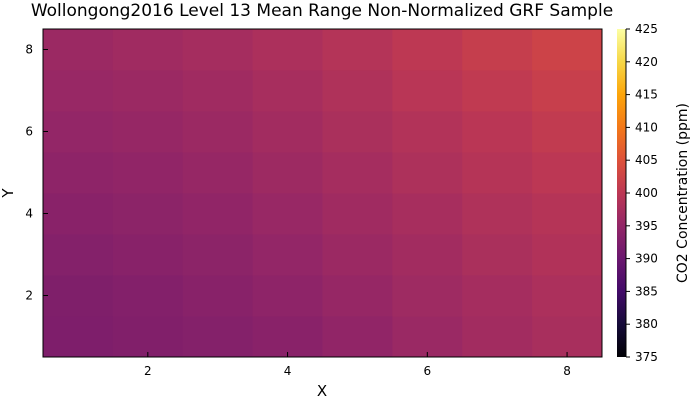  I want to click on x-tick-label: 8, so click(567, 371).